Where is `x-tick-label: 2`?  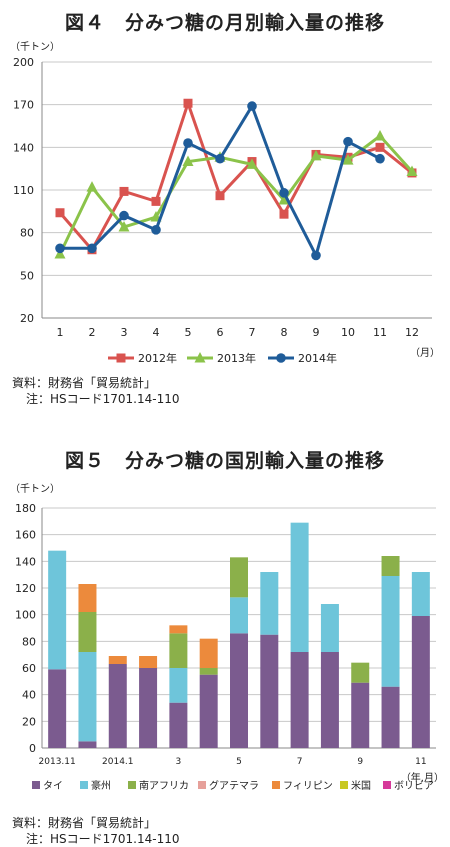
x-tick-label: 2 is located at coordinates (92, 332).